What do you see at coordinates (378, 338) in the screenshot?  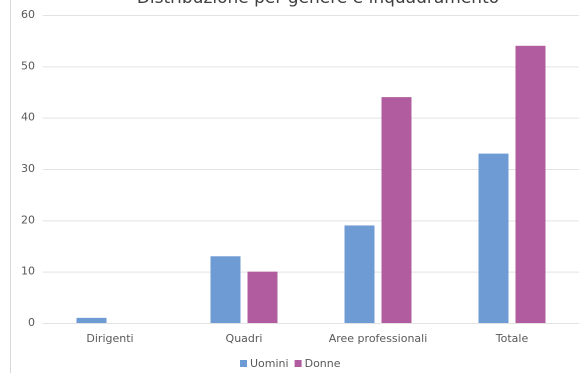 I see `x-tick-label: Aree professionali` at bounding box center [378, 338].